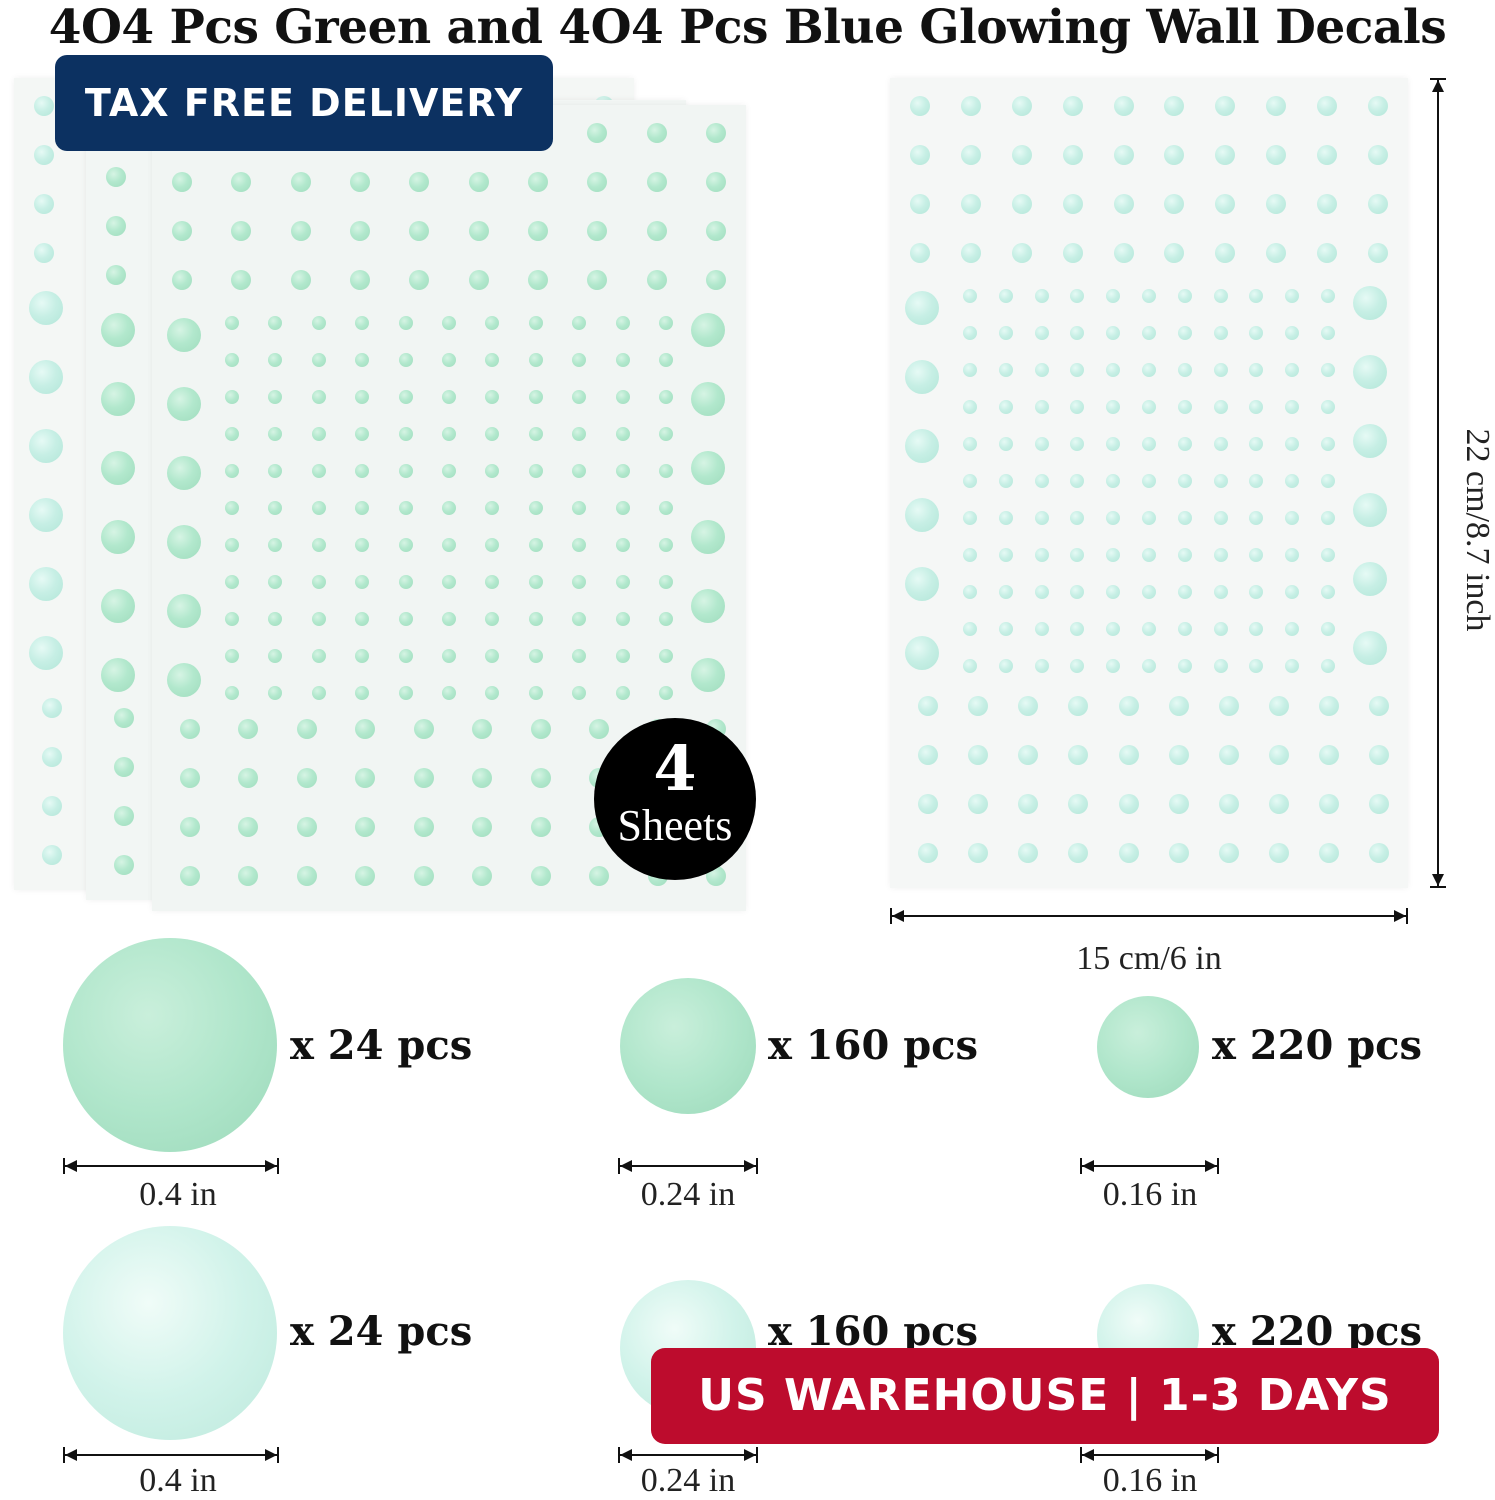  Describe the element at coordinates (688, 1194) in the screenshot. I see `green-medium-diameter: 0.24 in` at that location.